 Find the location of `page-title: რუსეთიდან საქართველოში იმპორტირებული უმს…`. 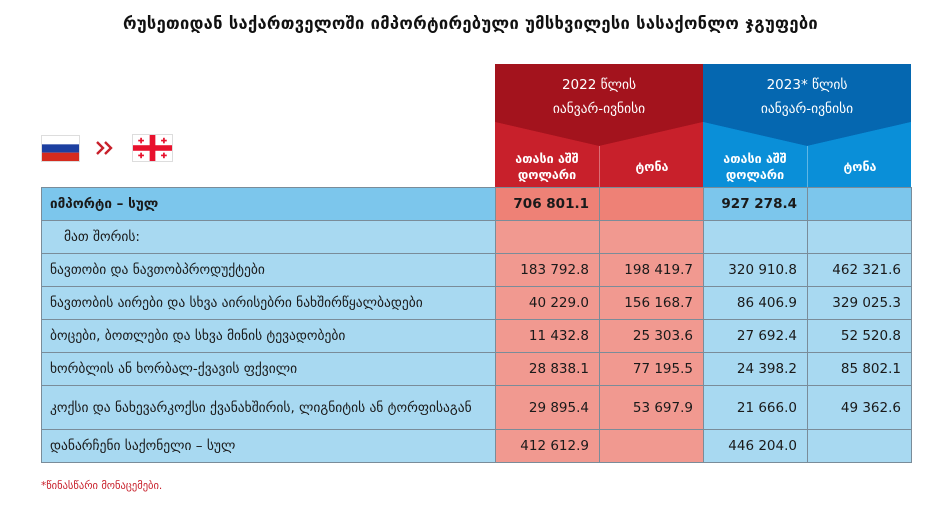

page-title: რუსეთიდან საქართველოში იმპორტირებული უმს… is located at coordinates (470, 23).